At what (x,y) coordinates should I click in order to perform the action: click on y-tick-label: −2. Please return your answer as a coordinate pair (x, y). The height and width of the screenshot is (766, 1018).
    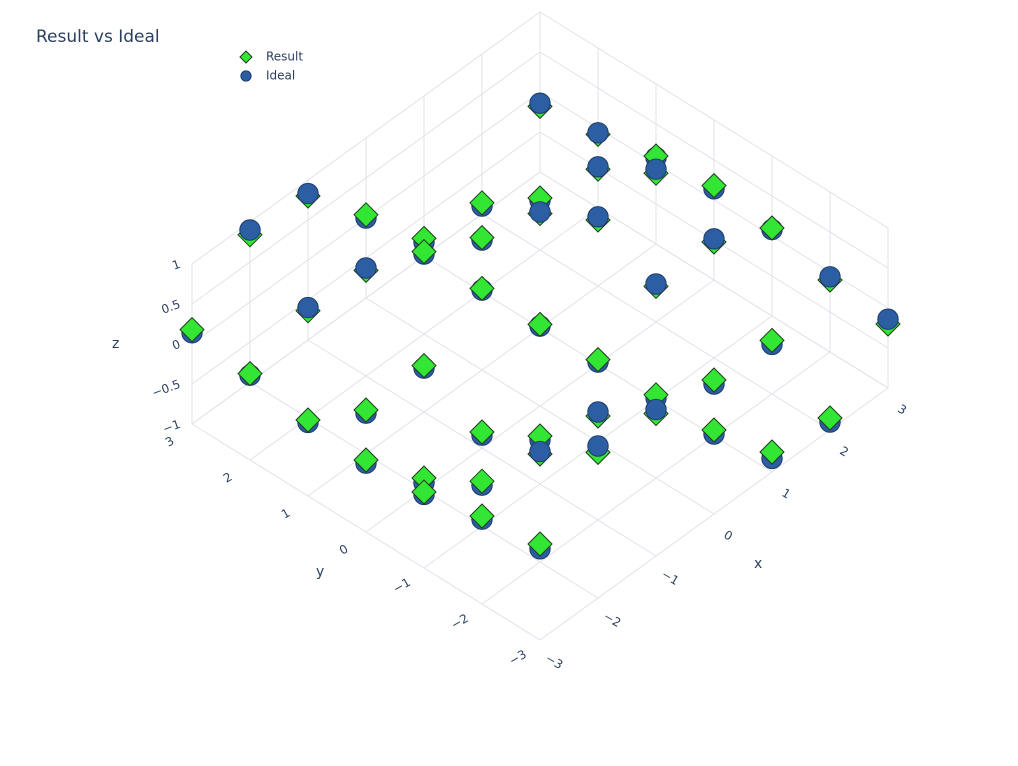
    Looking at the image, I should click on (460, 621).